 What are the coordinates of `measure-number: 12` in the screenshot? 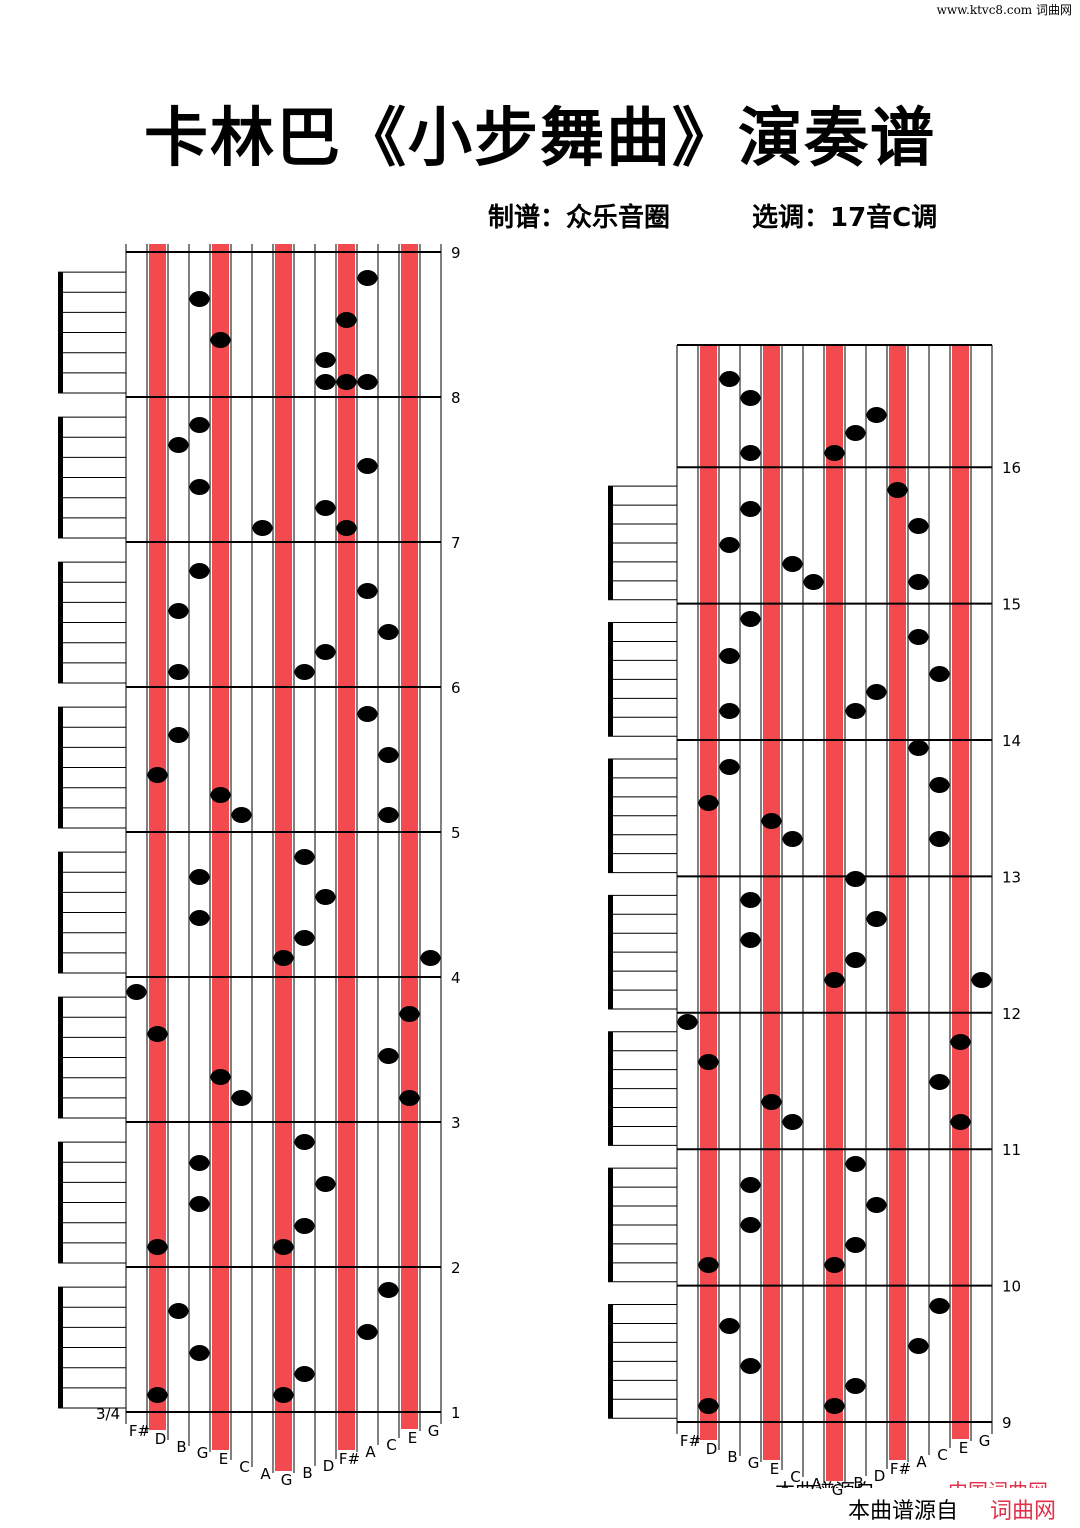 It's located at (1011, 1014).